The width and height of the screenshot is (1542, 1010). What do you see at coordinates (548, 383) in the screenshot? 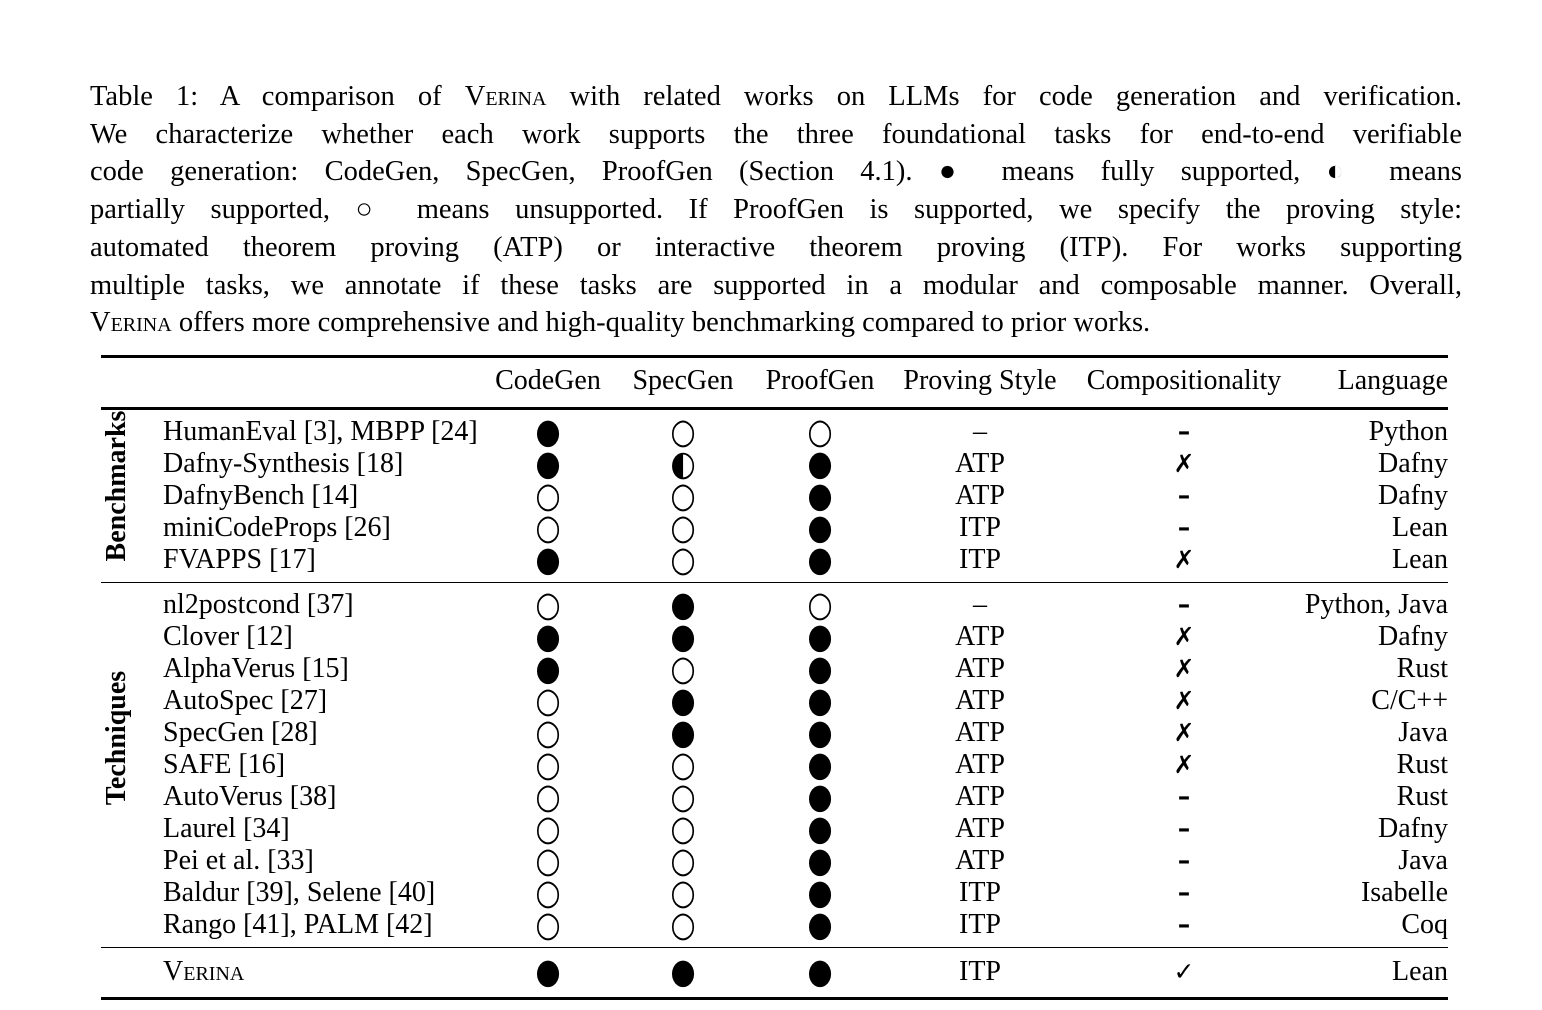
I see `header-codegen: CodeGen` at bounding box center [548, 383].